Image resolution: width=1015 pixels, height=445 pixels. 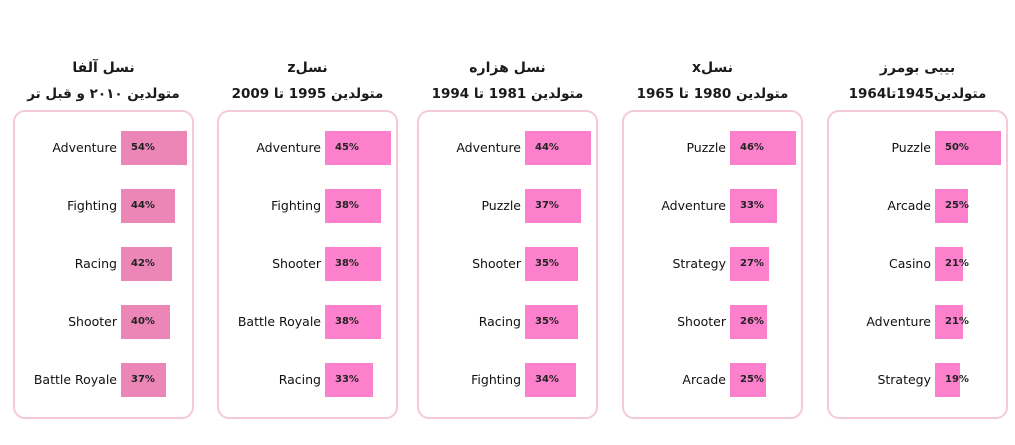 I want to click on bar-row: Adventure 45%, so click(x=307, y=148).